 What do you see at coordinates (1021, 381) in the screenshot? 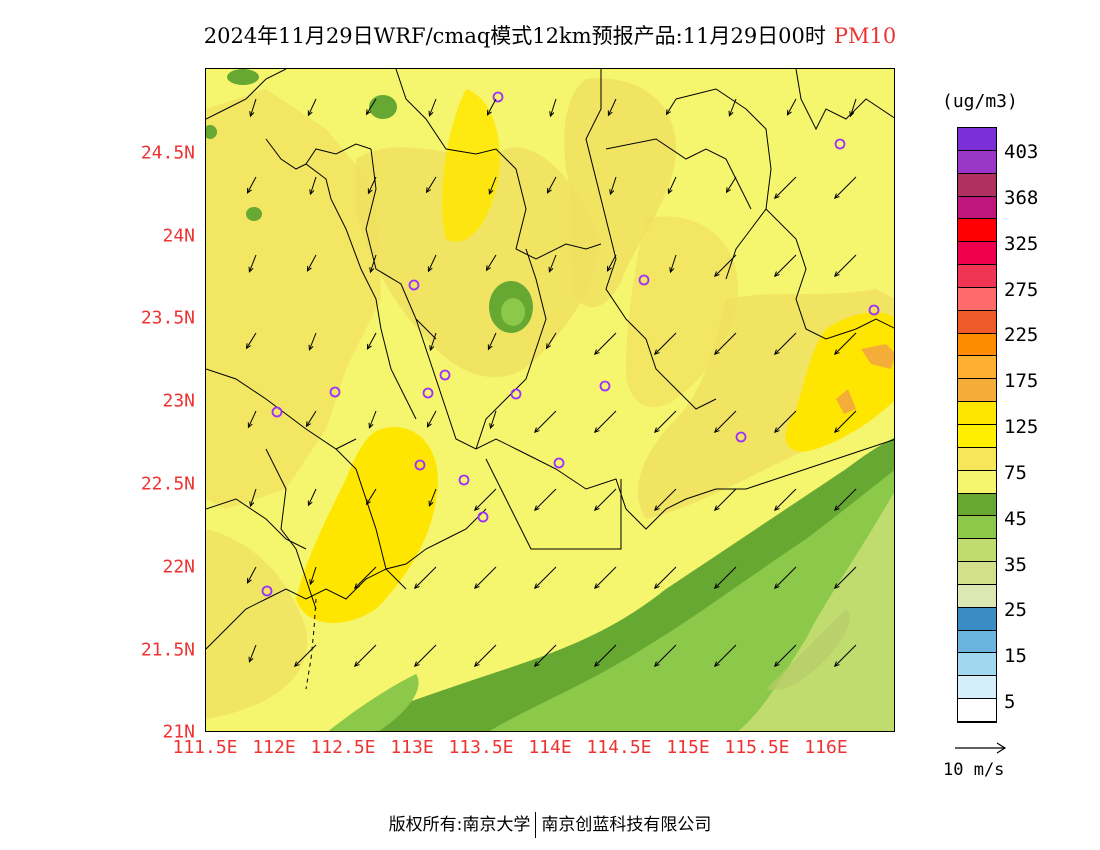
I see `colorbar-label: 175` at bounding box center [1021, 381].